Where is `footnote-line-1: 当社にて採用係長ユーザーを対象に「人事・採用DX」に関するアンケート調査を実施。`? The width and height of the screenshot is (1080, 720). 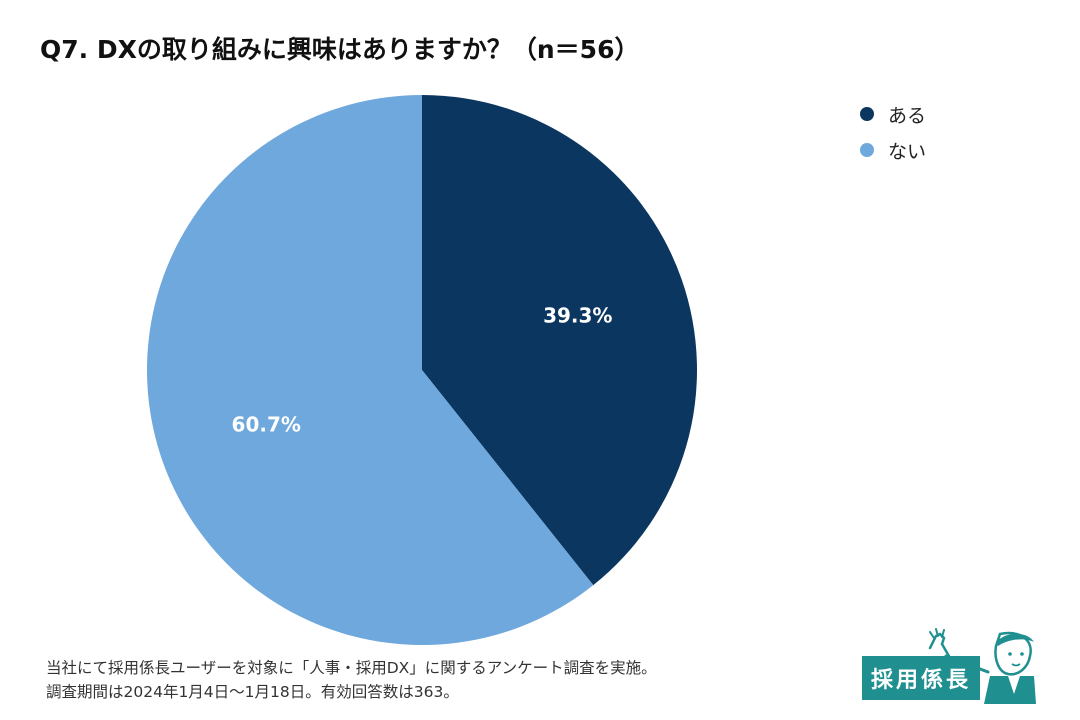 footnote-line-1: 当社にて採用係長ユーザーを対象に「人事・採用DX」に関するアンケート調査を実施。 is located at coordinates (351, 668).